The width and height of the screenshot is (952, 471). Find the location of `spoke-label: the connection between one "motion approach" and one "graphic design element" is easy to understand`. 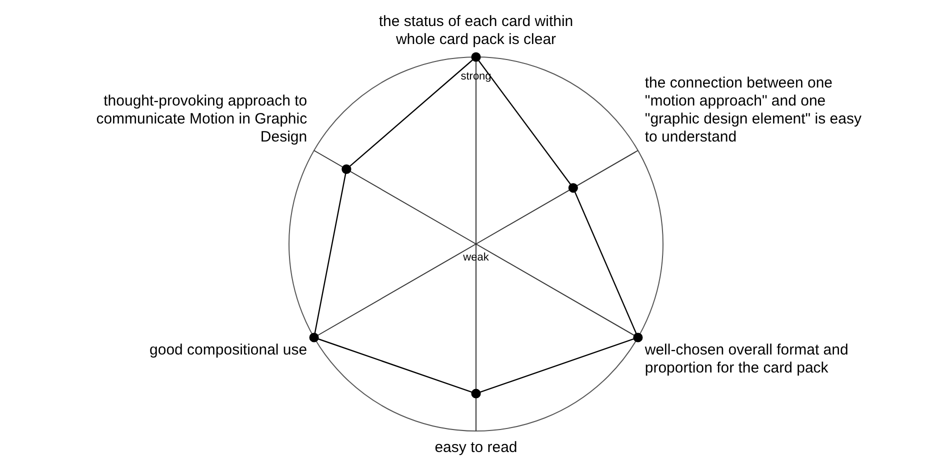

spoke-label: the connection between one "motion approach" and one "graphic design element" is easy to understand is located at coordinates (753, 110).